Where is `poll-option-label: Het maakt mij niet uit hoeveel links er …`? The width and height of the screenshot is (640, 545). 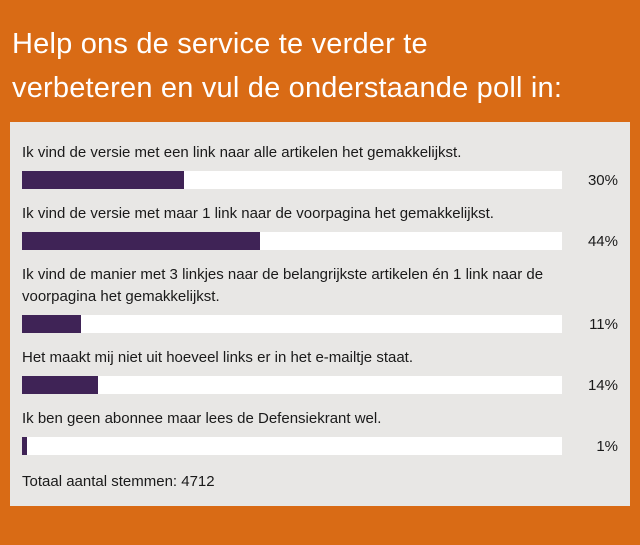 poll-option-label: Het maakt mij niet uit hoeveel links er … is located at coordinates (218, 357).